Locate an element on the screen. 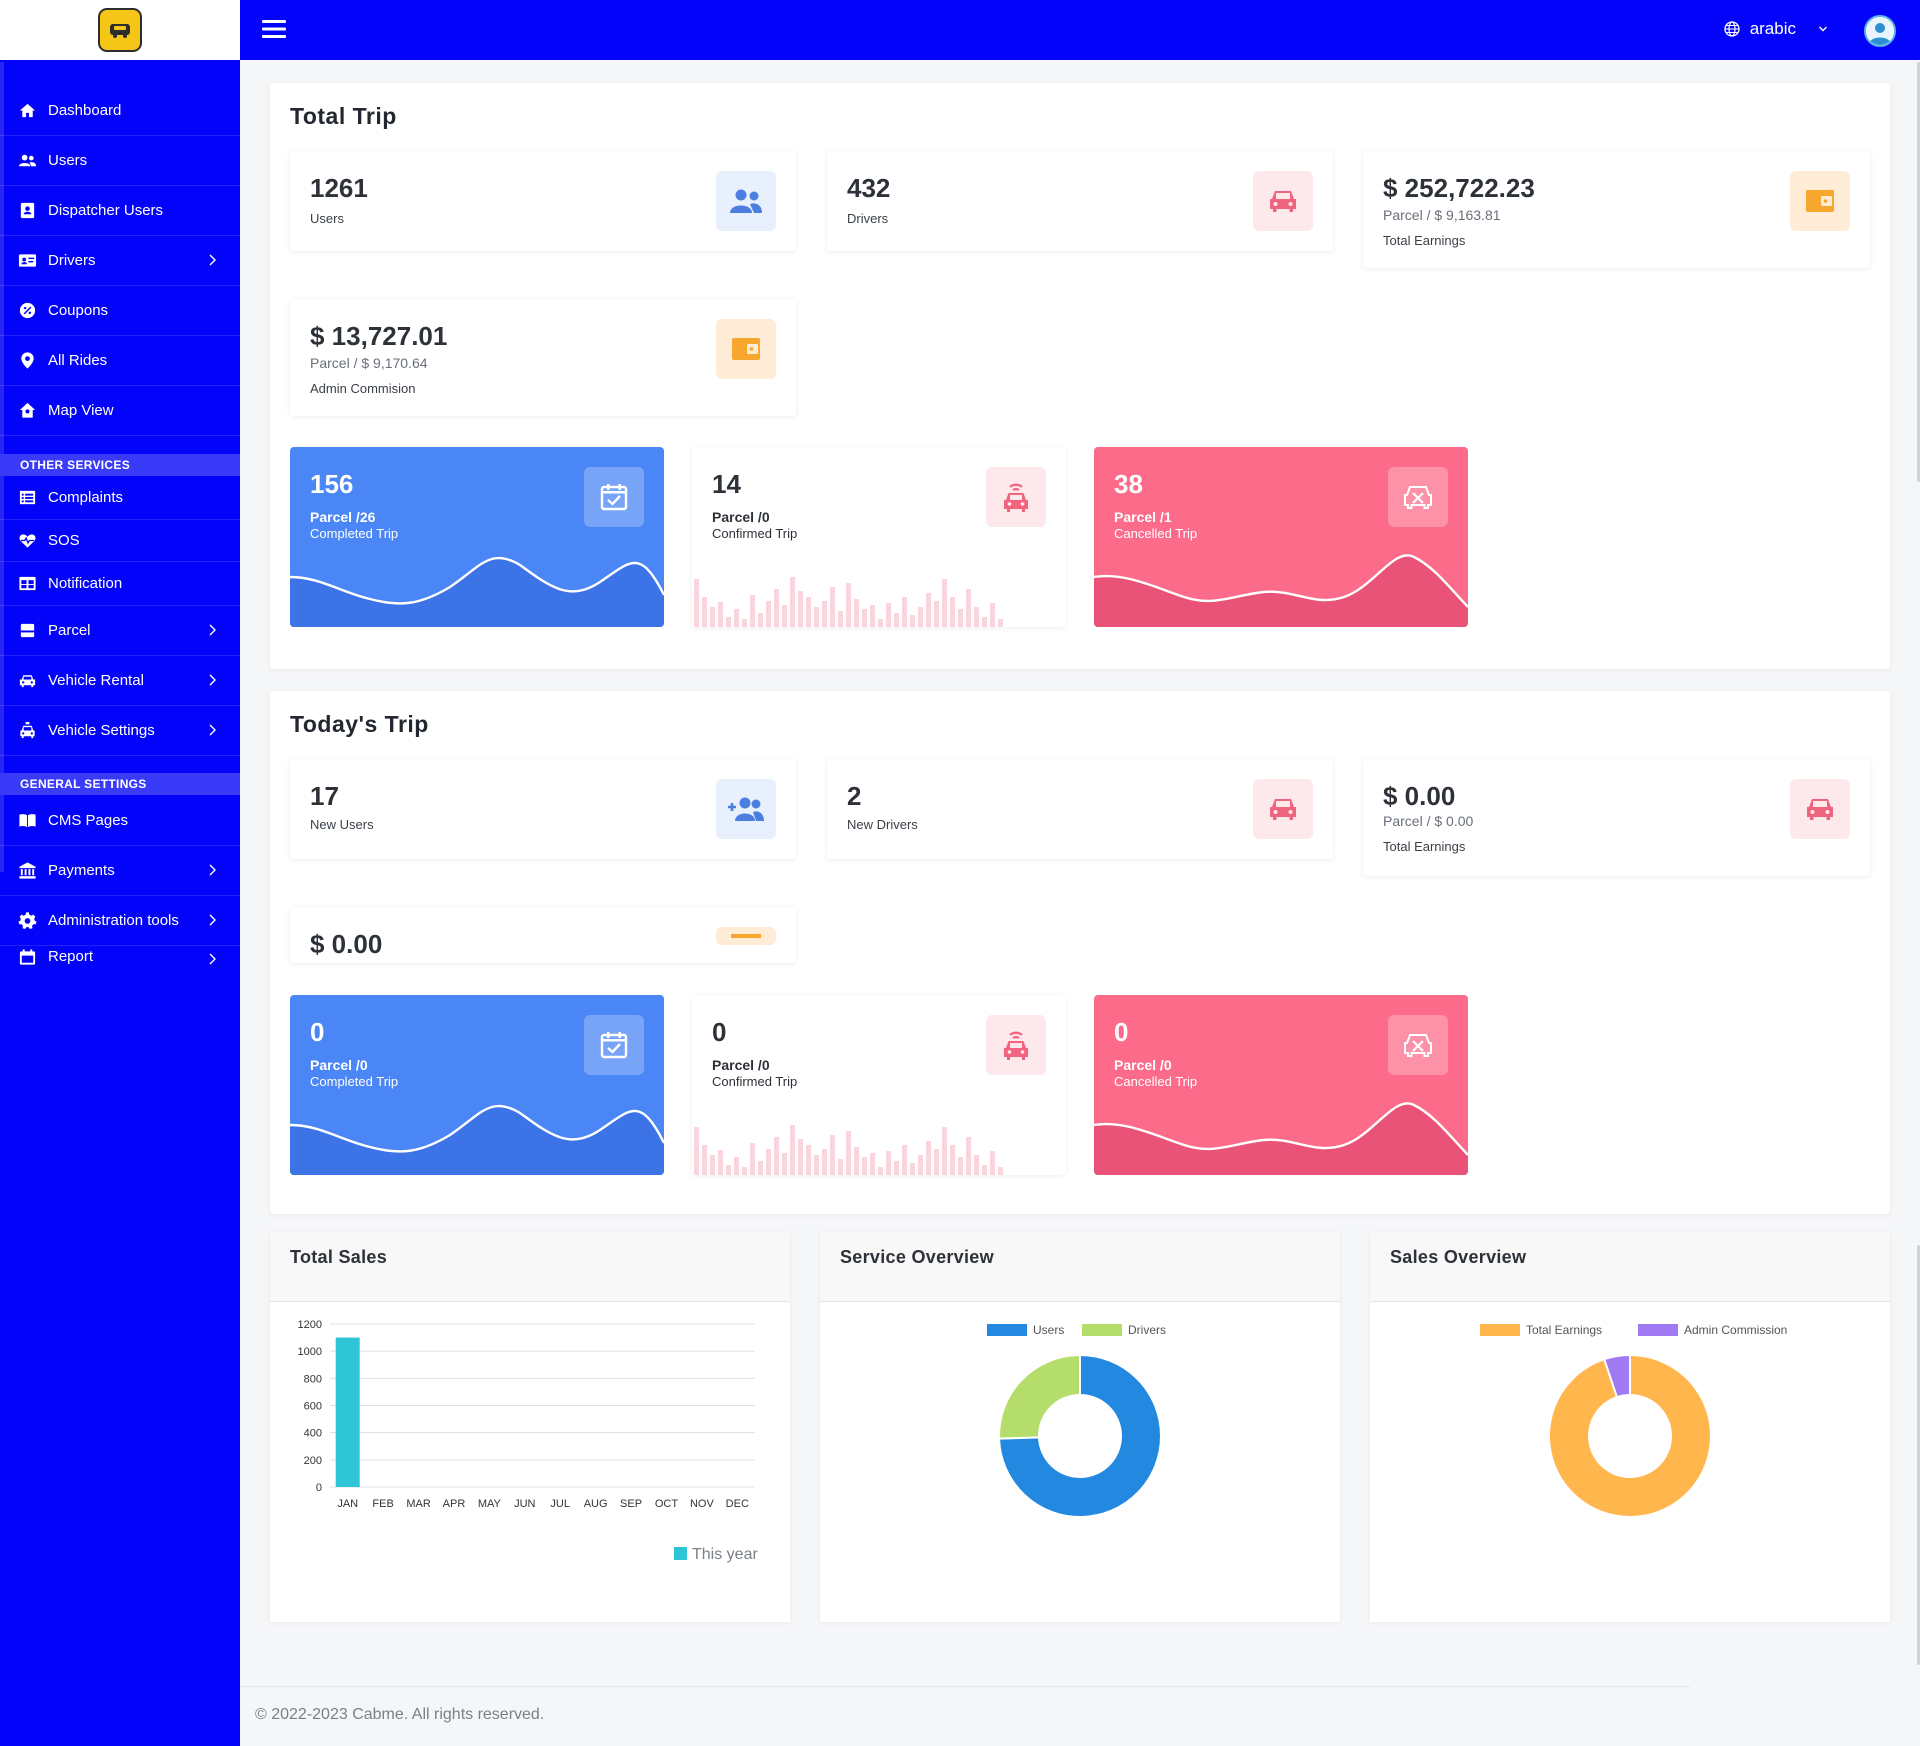 This screenshot has width=1920, height=1746. legend-label: Total Earnings is located at coordinates (1564, 1330).